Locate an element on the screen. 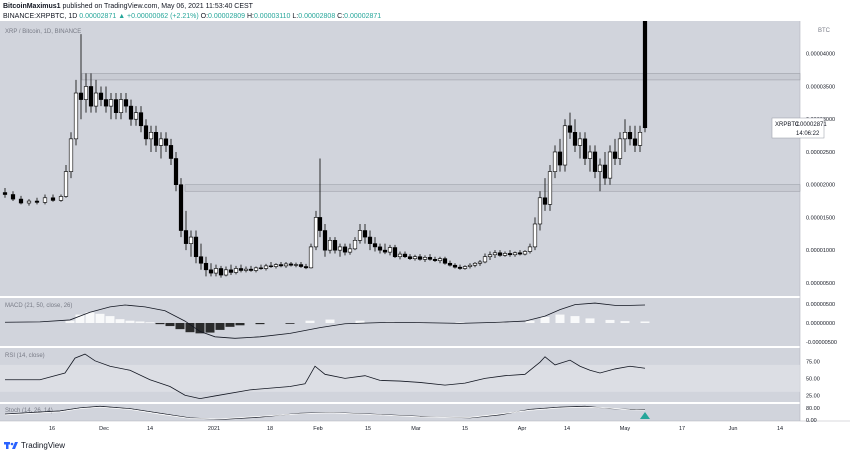  rsi-tick-label: 75.00 is located at coordinates (813, 363).